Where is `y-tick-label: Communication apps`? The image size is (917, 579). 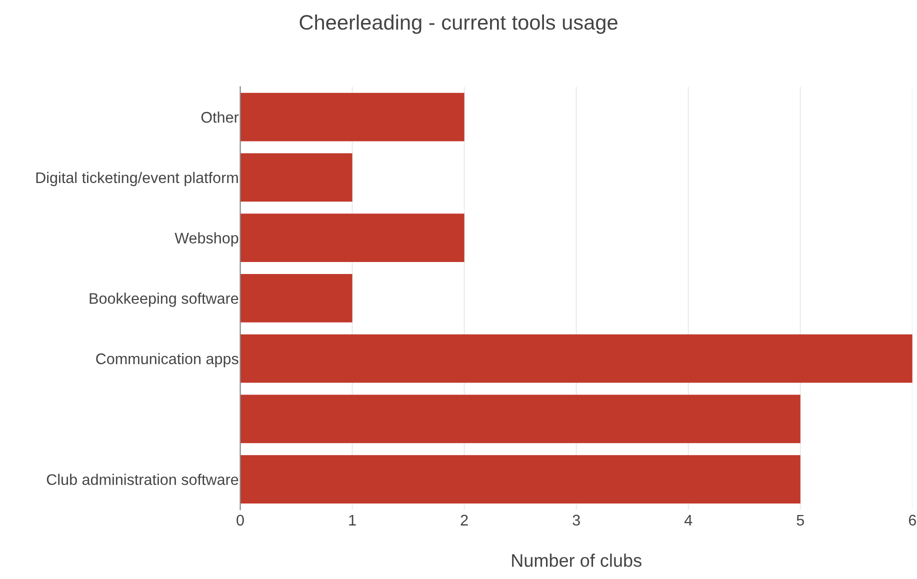 y-tick-label: Communication apps is located at coordinates (167, 360).